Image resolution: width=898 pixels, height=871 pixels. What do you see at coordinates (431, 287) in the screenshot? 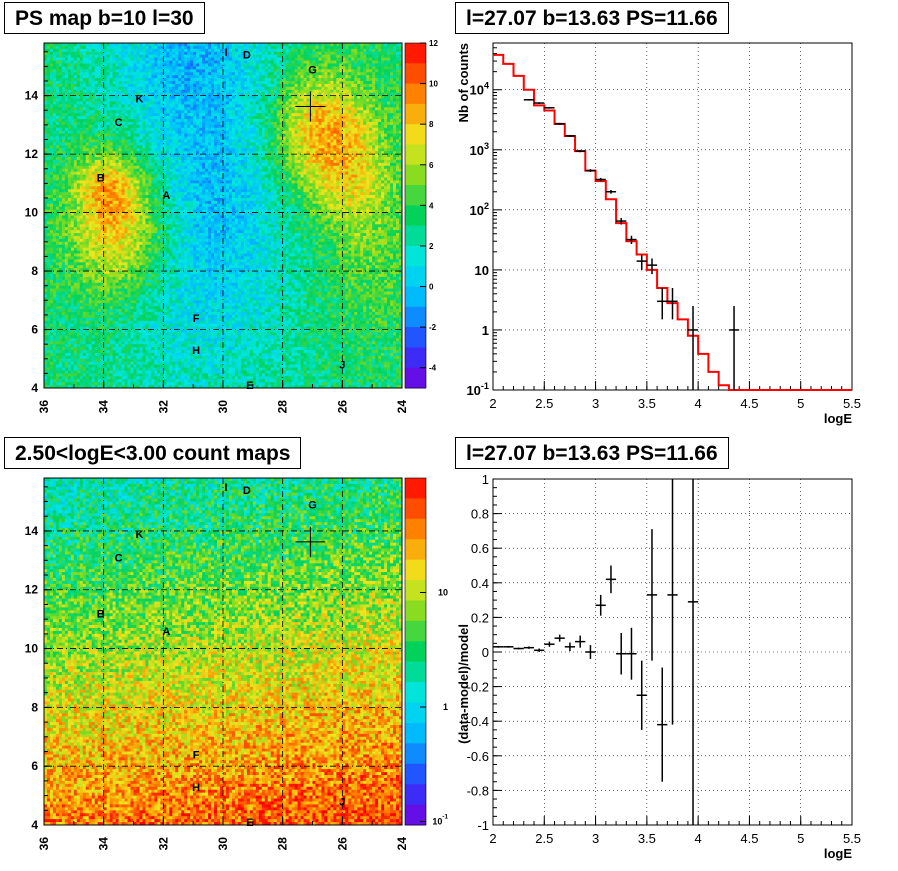
I see `colorbar-tick-label: 0` at bounding box center [431, 287].